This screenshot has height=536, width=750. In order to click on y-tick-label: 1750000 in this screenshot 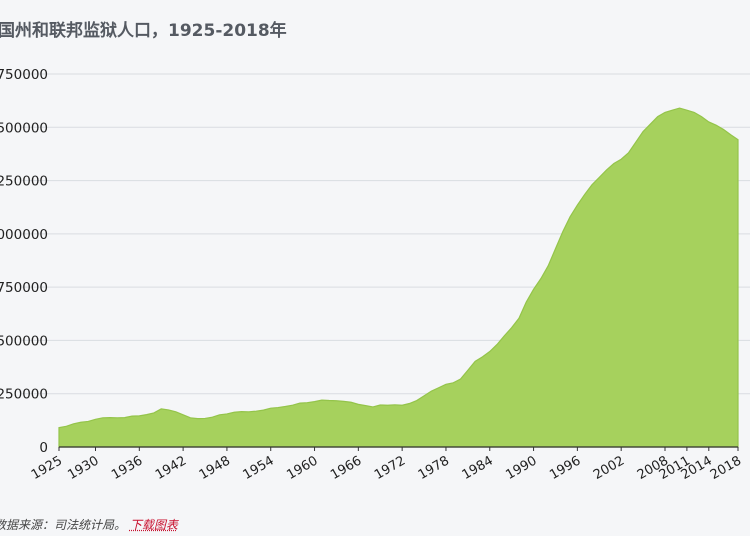, I will do `click(24, 75)`.